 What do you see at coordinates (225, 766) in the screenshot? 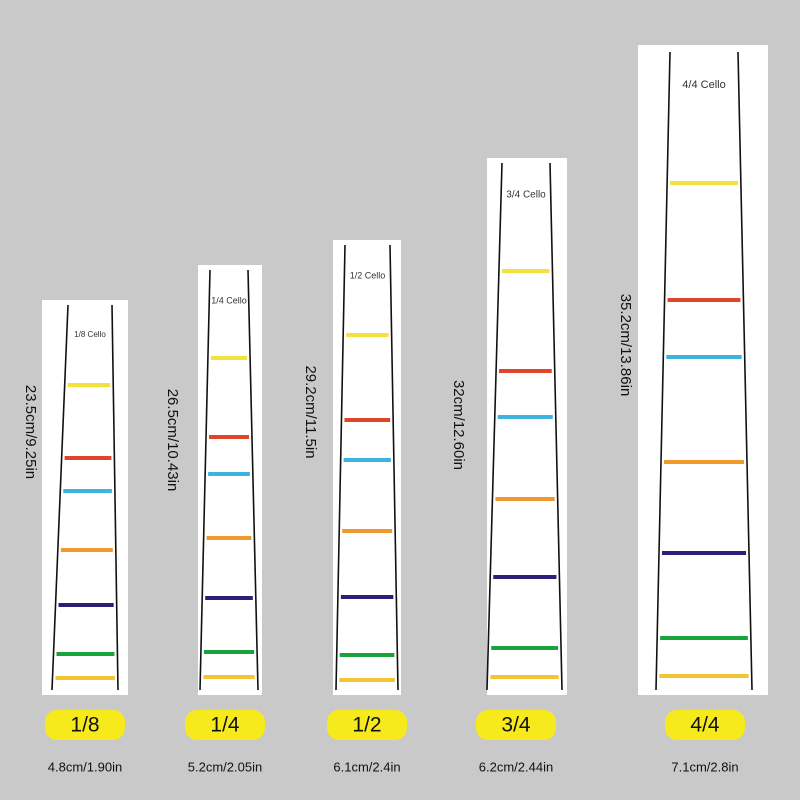
I see `width-label: 5.2cm/2.05in` at bounding box center [225, 766].